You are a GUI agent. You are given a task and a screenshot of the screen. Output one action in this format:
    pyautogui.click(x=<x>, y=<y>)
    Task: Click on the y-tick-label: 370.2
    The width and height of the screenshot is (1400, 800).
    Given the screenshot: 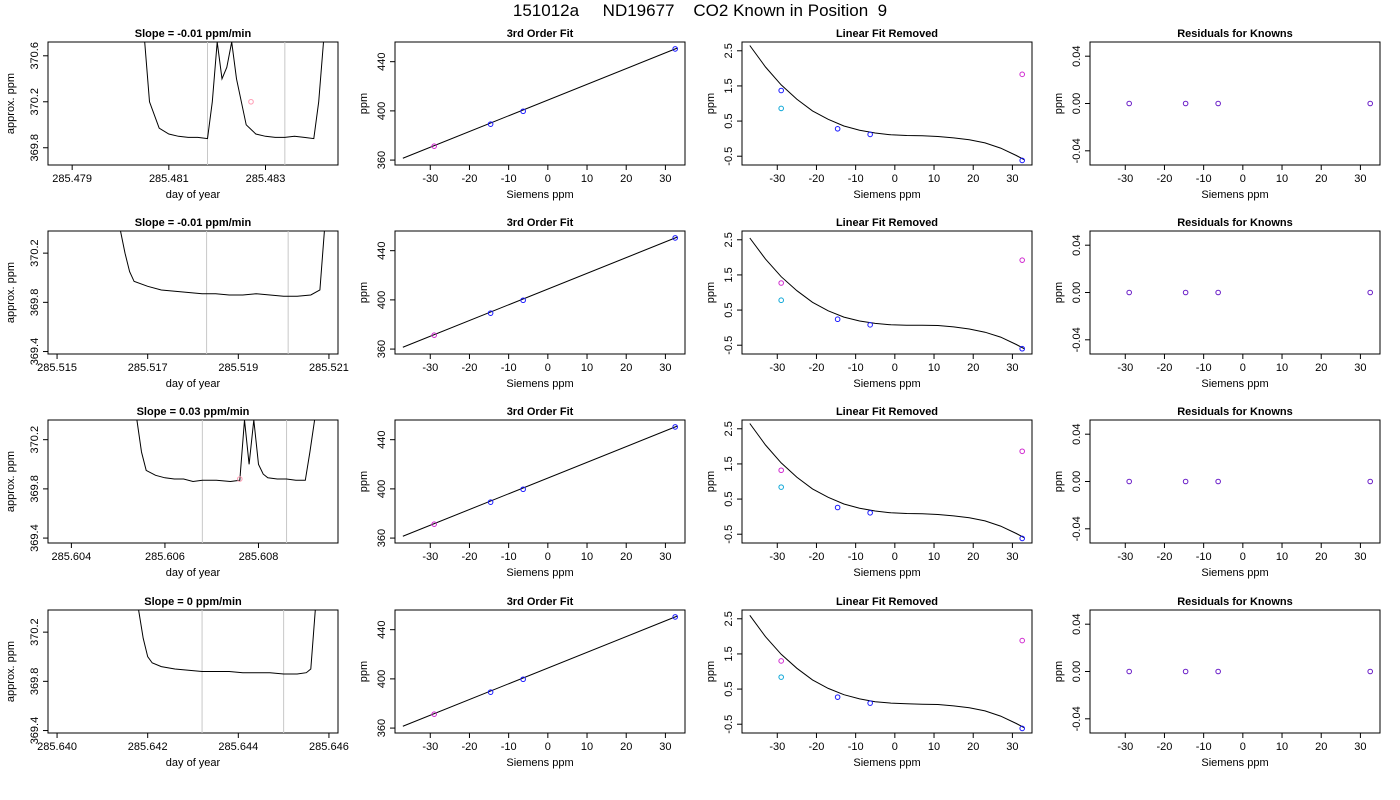 What is the action you would take?
    pyautogui.click(x=35, y=440)
    